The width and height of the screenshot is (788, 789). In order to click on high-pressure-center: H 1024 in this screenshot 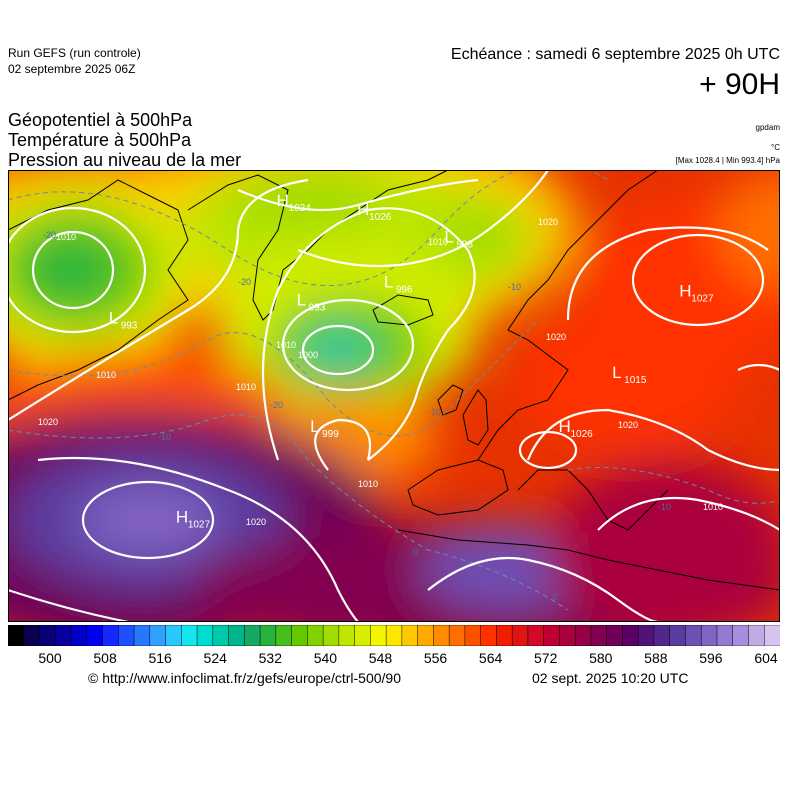, I will do `click(294, 202)`.